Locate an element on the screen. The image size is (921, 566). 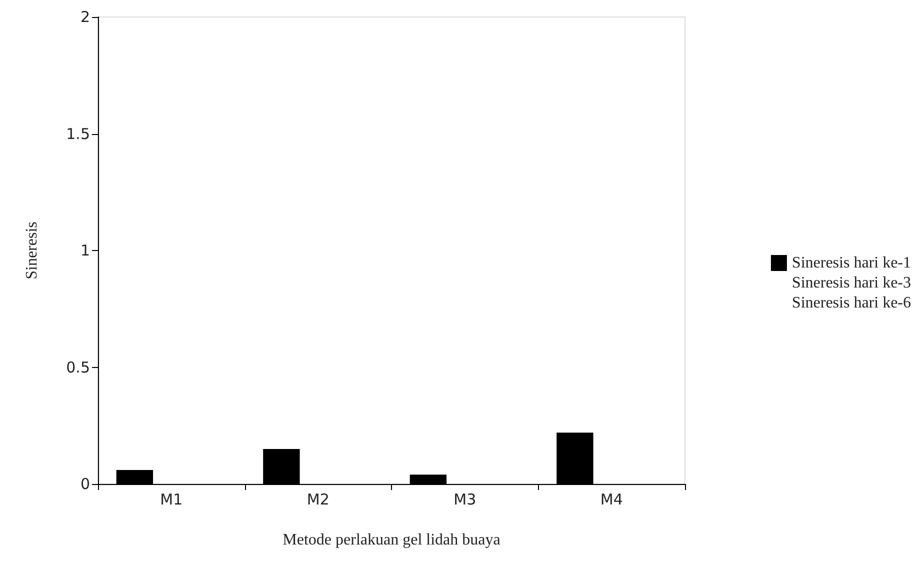
y-tick-label: 2 is located at coordinates (85, 17).